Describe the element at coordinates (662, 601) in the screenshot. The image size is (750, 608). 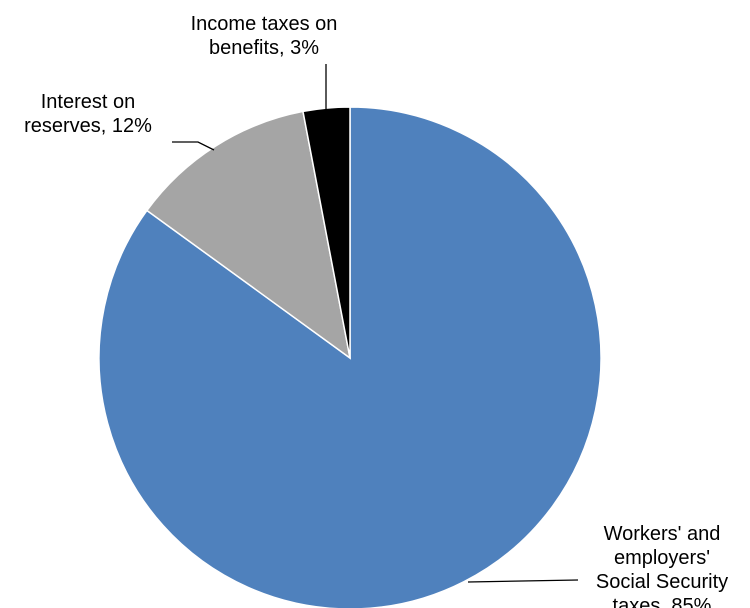
I see `slice-label-0-line-3: taxes, 85%` at that location.